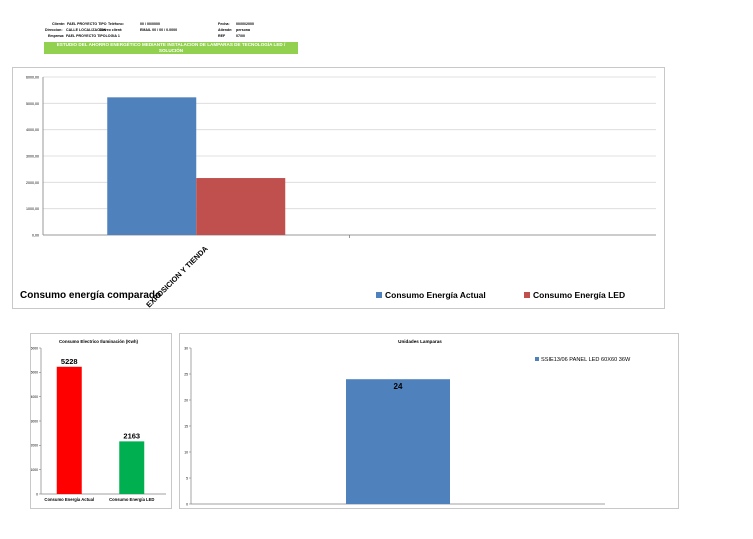 The image size is (753, 539). I want to click on y-tick-label: 3000, so click(34, 421).